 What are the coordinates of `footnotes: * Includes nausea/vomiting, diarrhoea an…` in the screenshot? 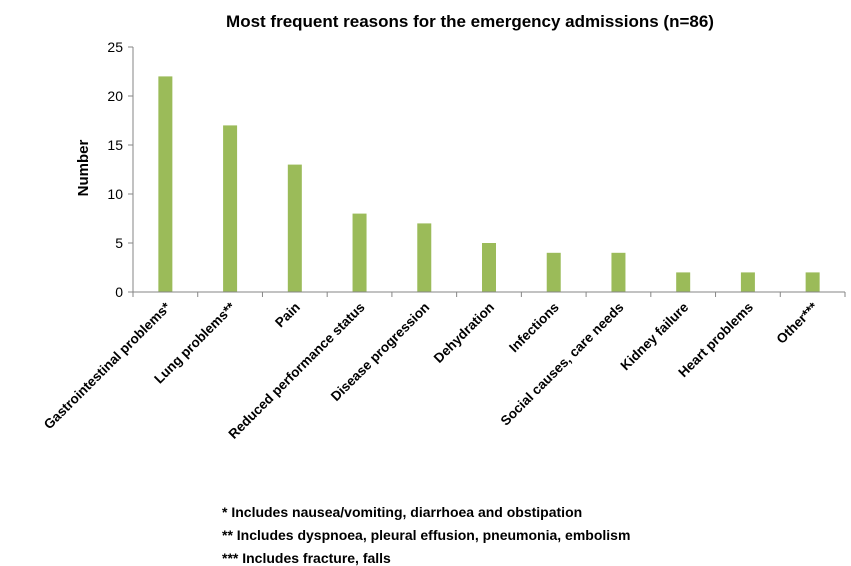 It's located at (426, 535).